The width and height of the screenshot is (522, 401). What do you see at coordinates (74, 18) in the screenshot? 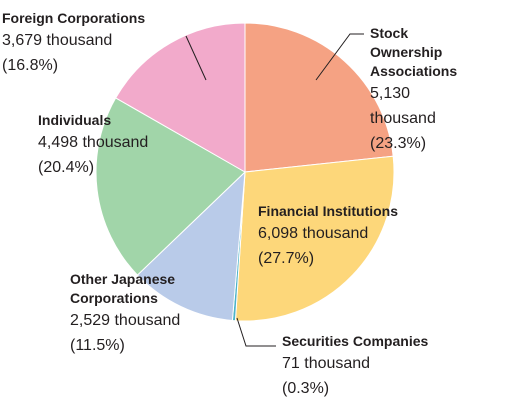
I see `category-label: Foreign Corporations` at bounding box center [74, 18].